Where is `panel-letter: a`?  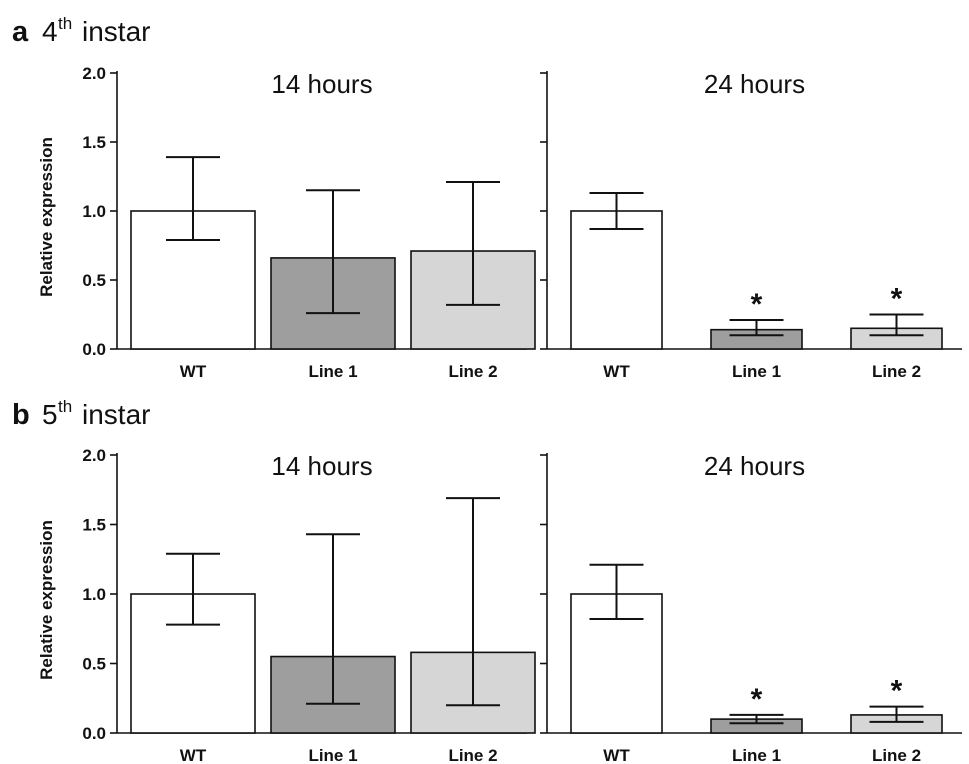
panel-letter: a is located at coordinates (20, 32).